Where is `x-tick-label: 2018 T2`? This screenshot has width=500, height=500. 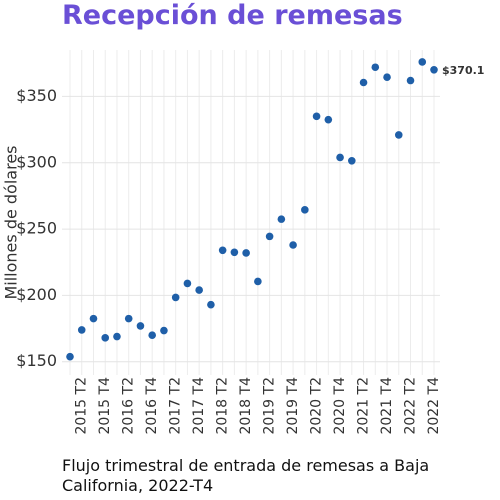
x-tick-label: 2018 T2 is located at coordinates (223, 406).